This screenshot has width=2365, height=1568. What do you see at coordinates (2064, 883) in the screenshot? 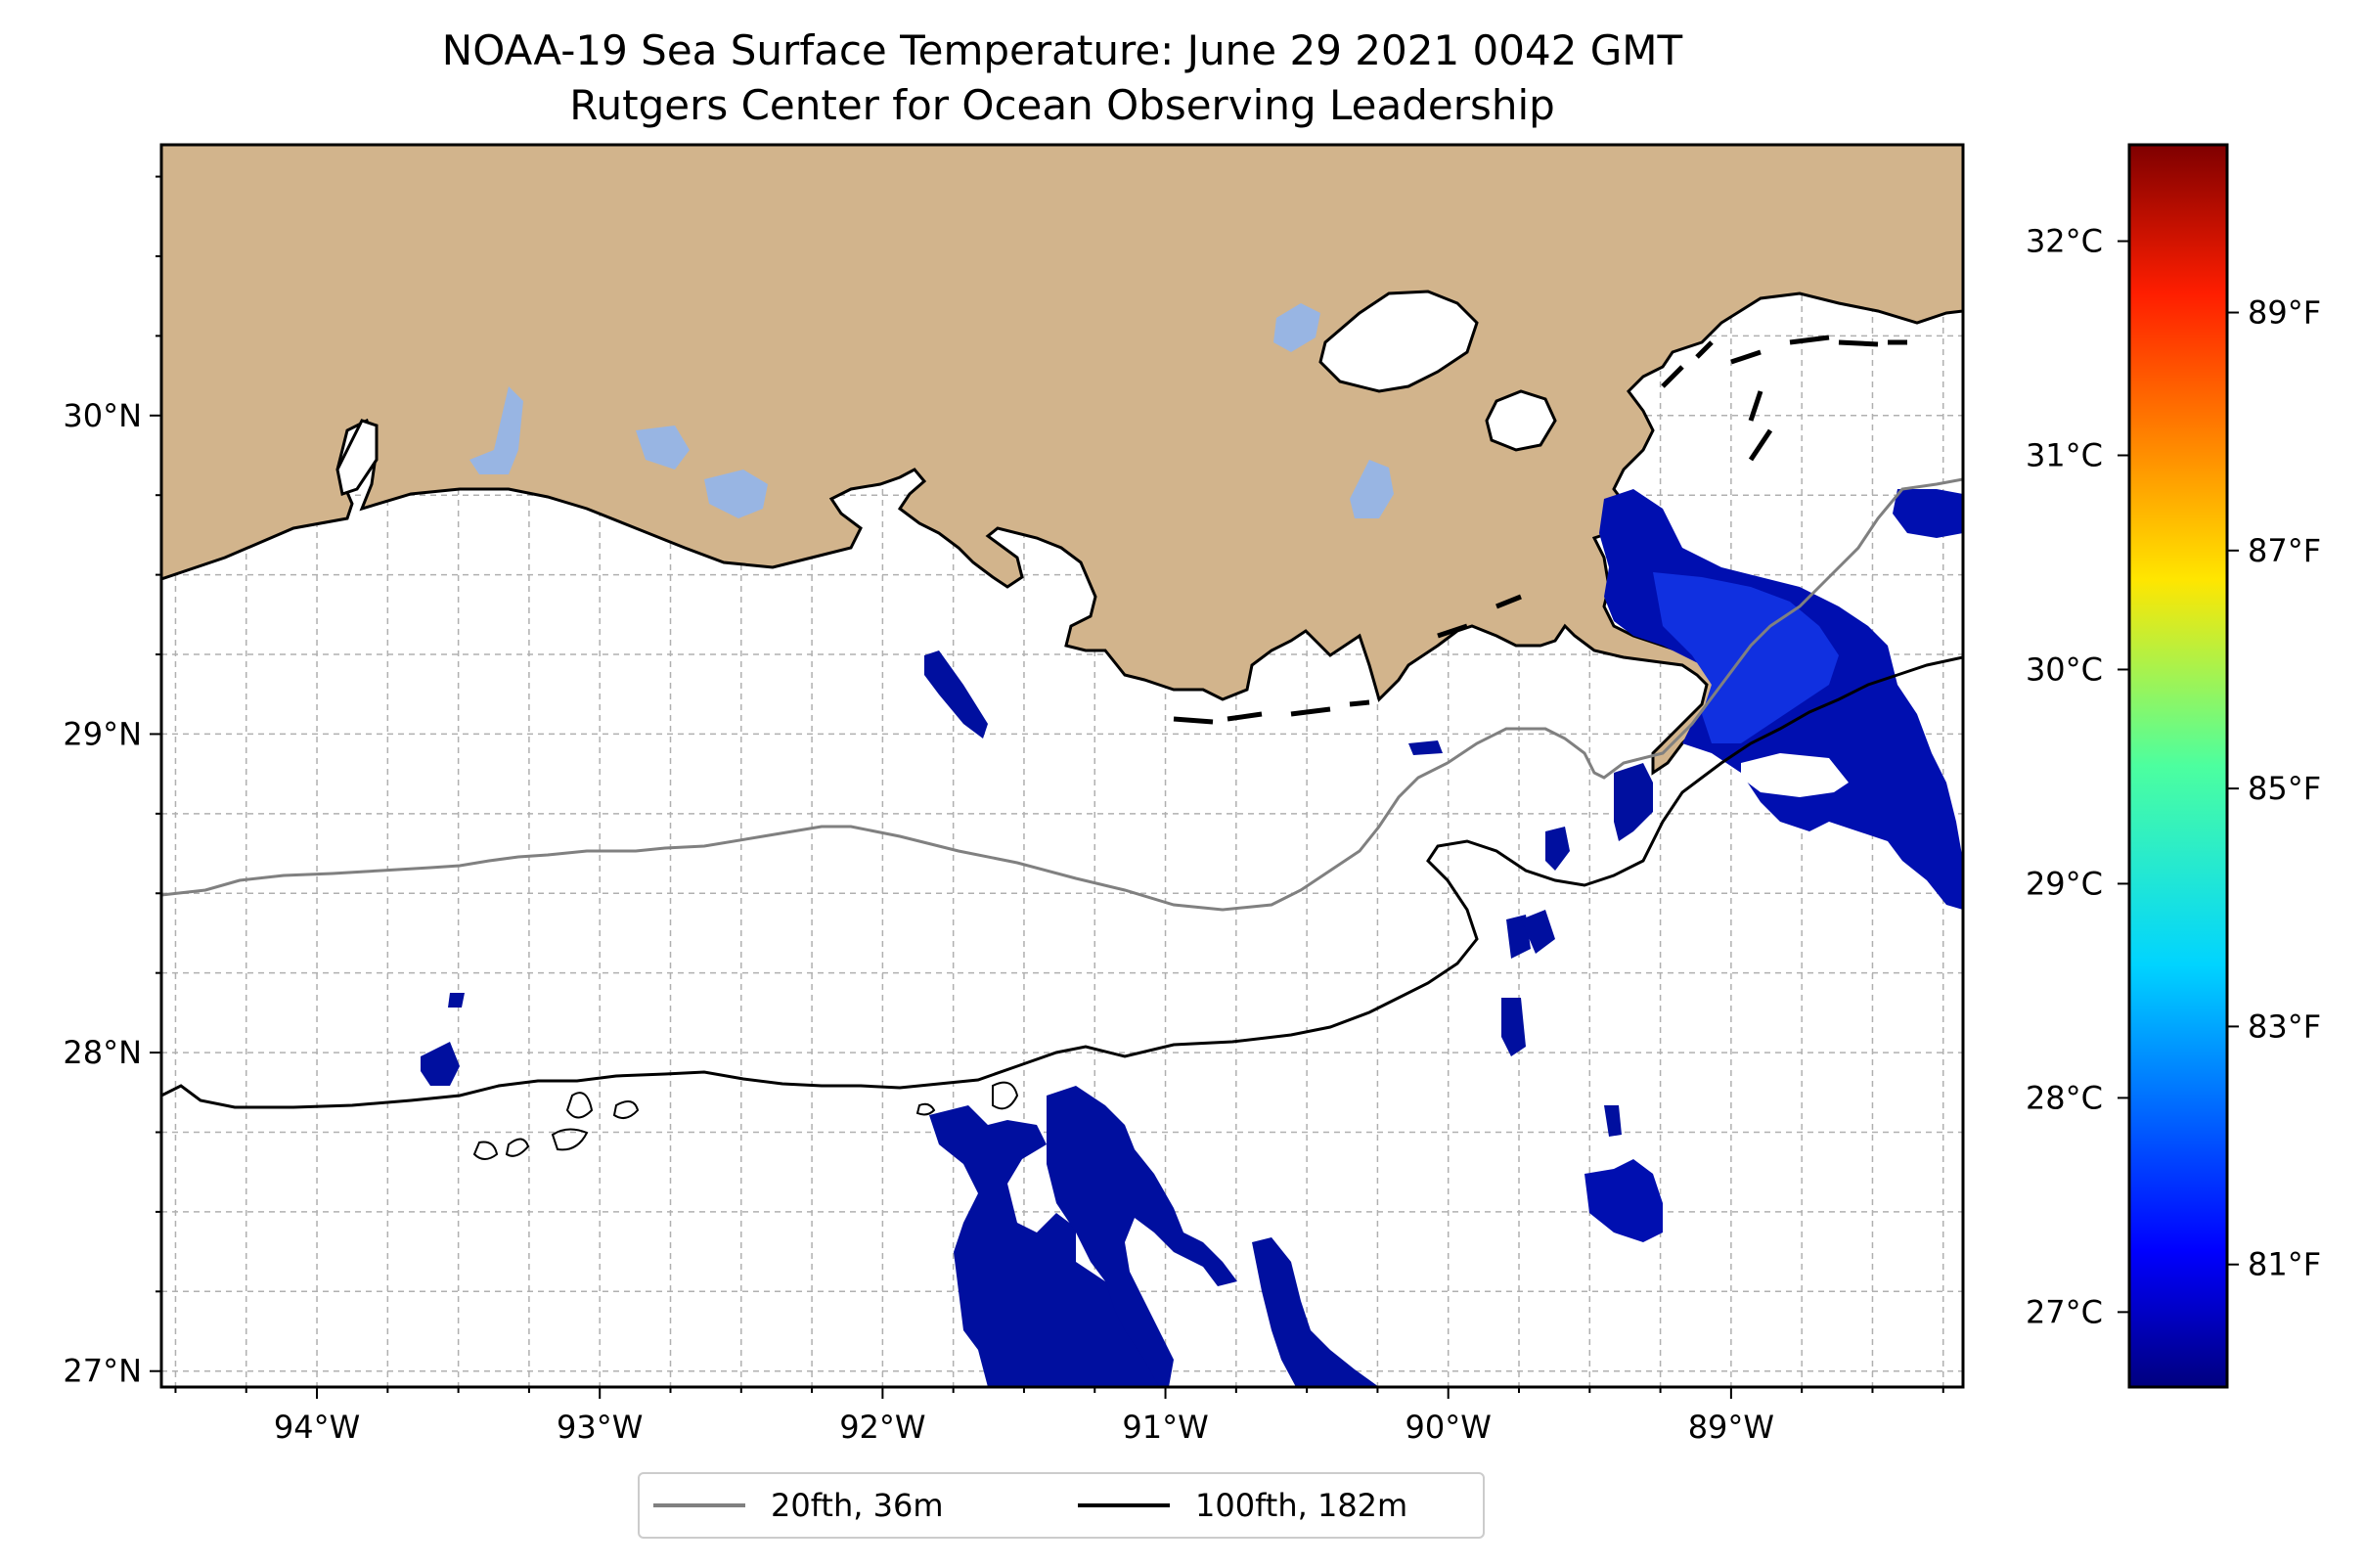
I see `celsius-tick-label: 29°C` at bounding box center [2064, 883].